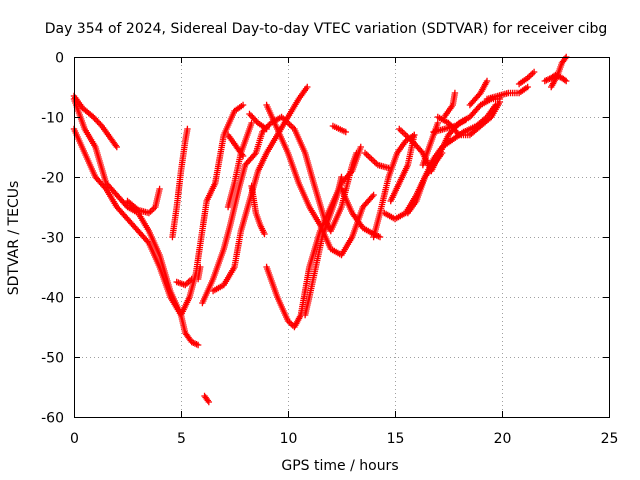 The width and height of the screenshot is (640, 480). I want to click on x-tick-label: 15, so click(396, 439).